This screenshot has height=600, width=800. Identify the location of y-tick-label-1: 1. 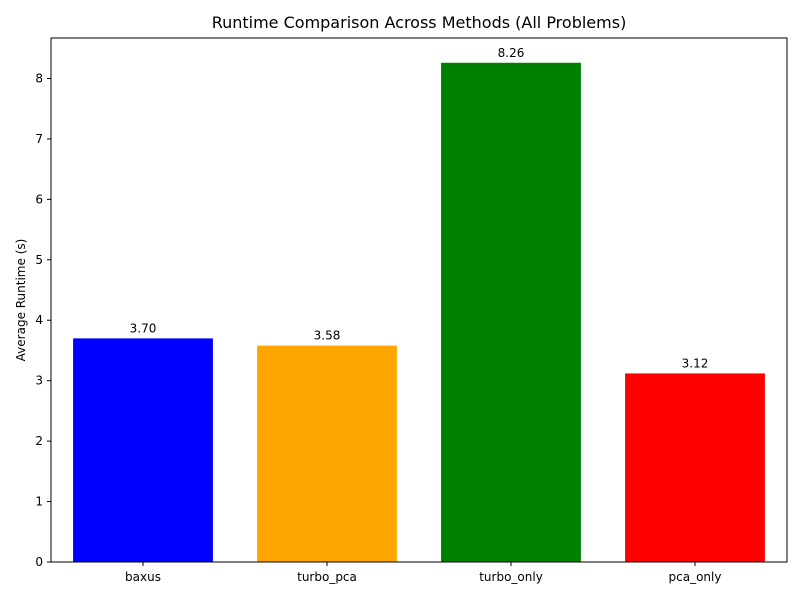
(39, 502).